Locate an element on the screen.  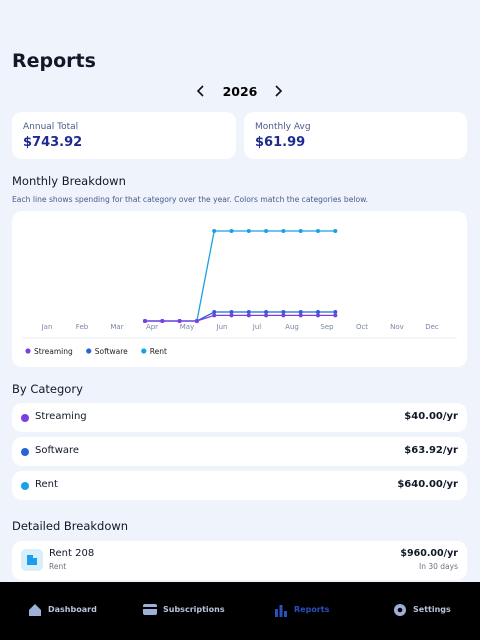
prev-year is located at coordinates (200, 91).